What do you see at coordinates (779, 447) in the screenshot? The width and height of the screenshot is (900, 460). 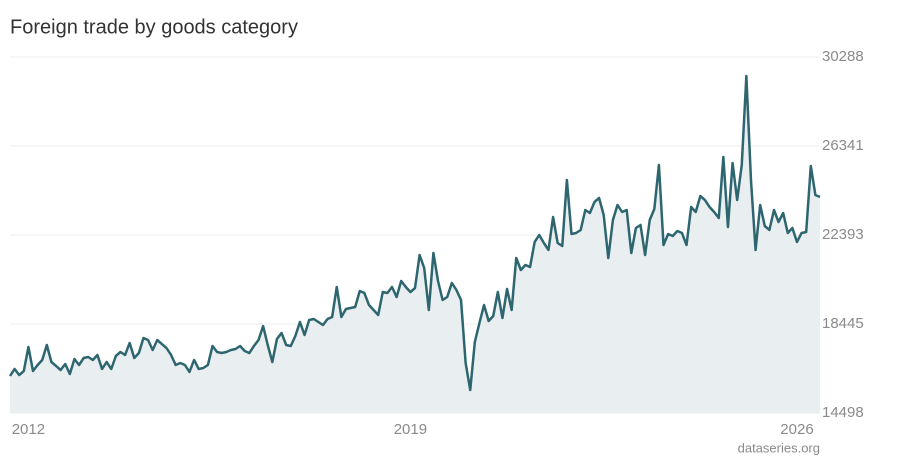 I see `source: dataseries.org` at bounding box center [779, 447].